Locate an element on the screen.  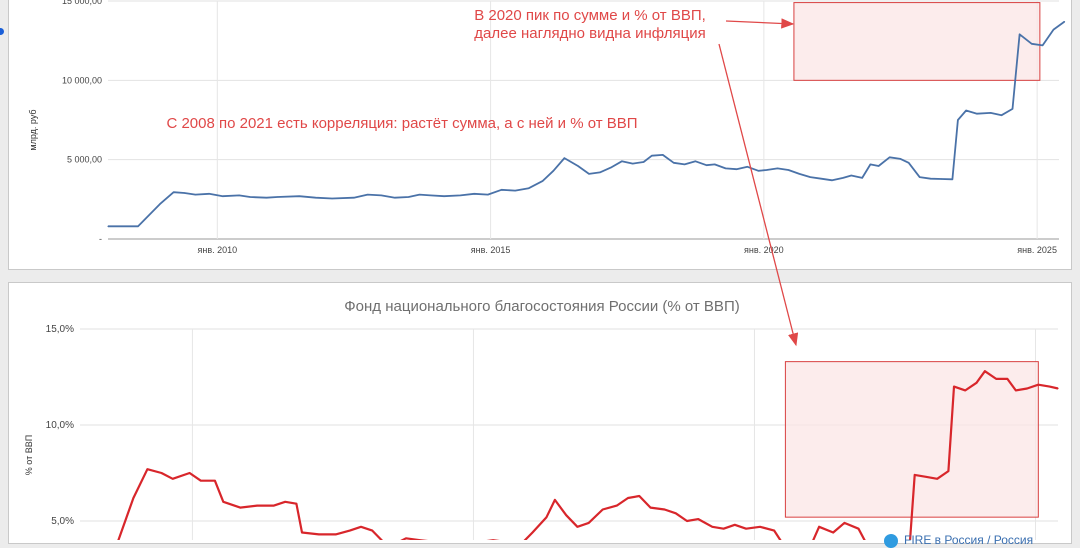
circle-logo-icon is located at coordinates (891, 541).